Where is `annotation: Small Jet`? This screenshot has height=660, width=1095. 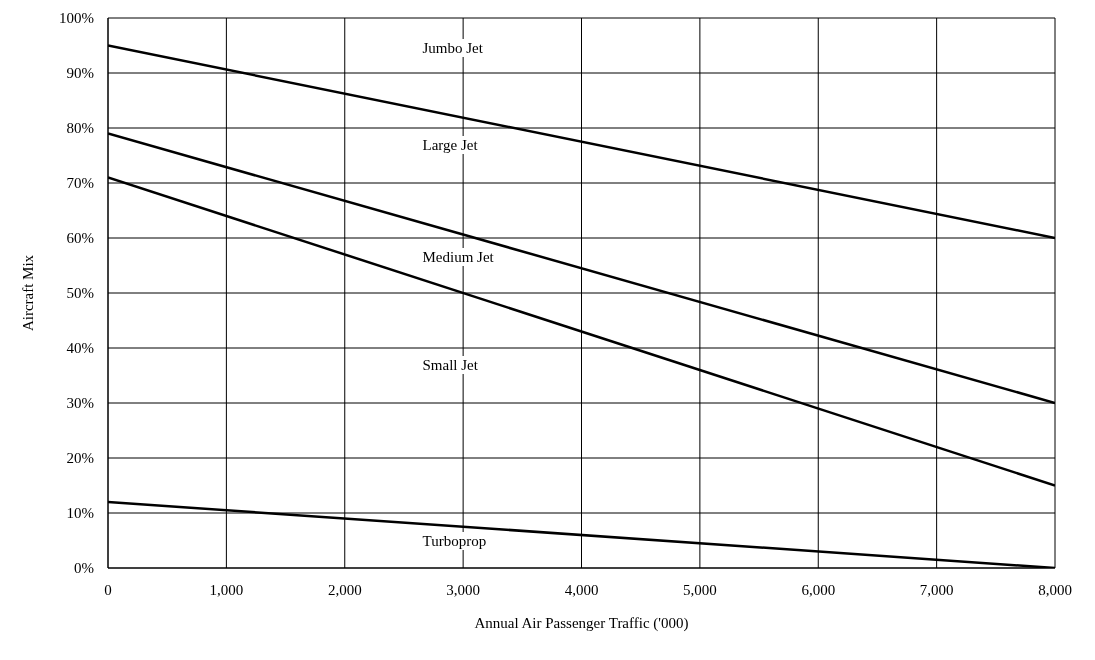
annotation: Small Jet is located at coordinates (450, 364).